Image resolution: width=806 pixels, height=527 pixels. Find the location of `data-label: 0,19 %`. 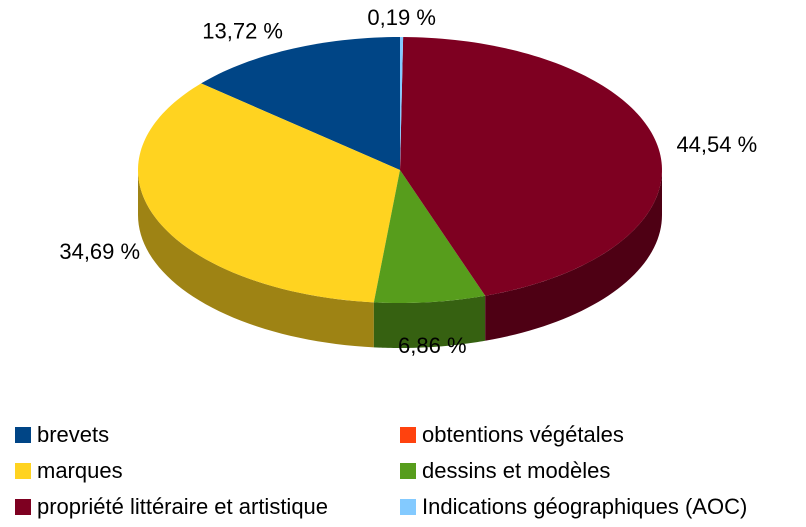

data-label: 0,19 % is located at coordinates (401, 17).